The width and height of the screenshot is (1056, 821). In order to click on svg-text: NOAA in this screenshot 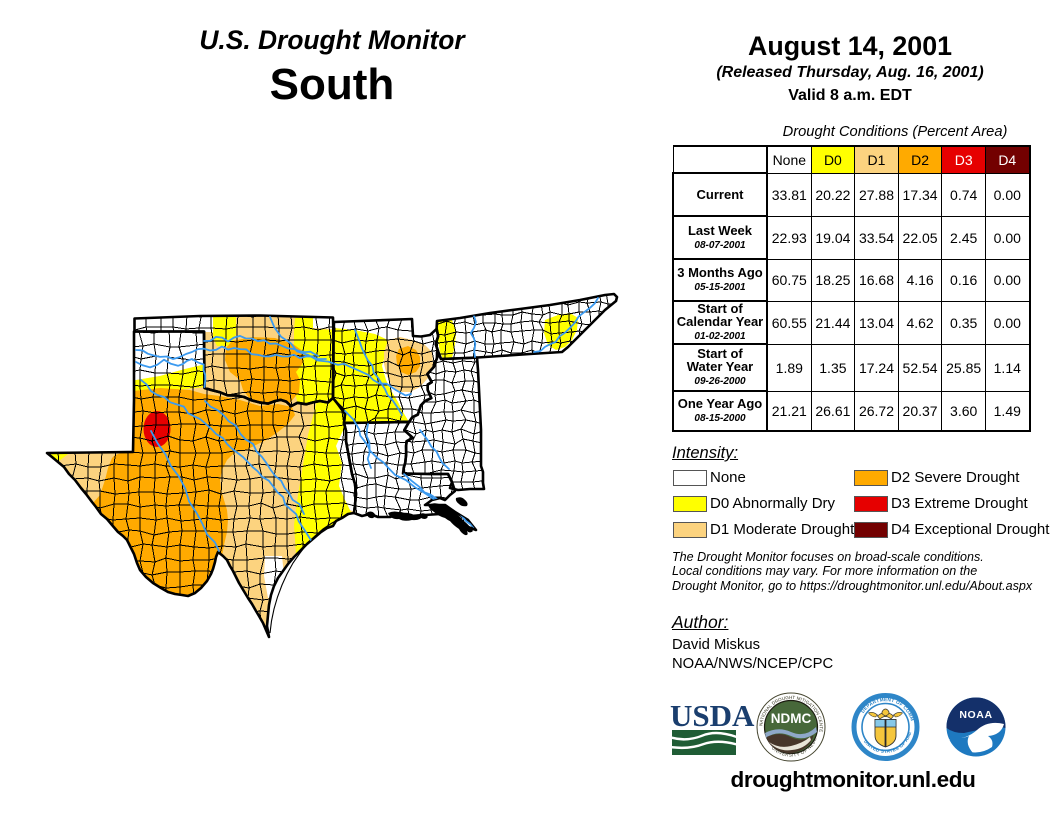, I will do `click(975, 715)`.